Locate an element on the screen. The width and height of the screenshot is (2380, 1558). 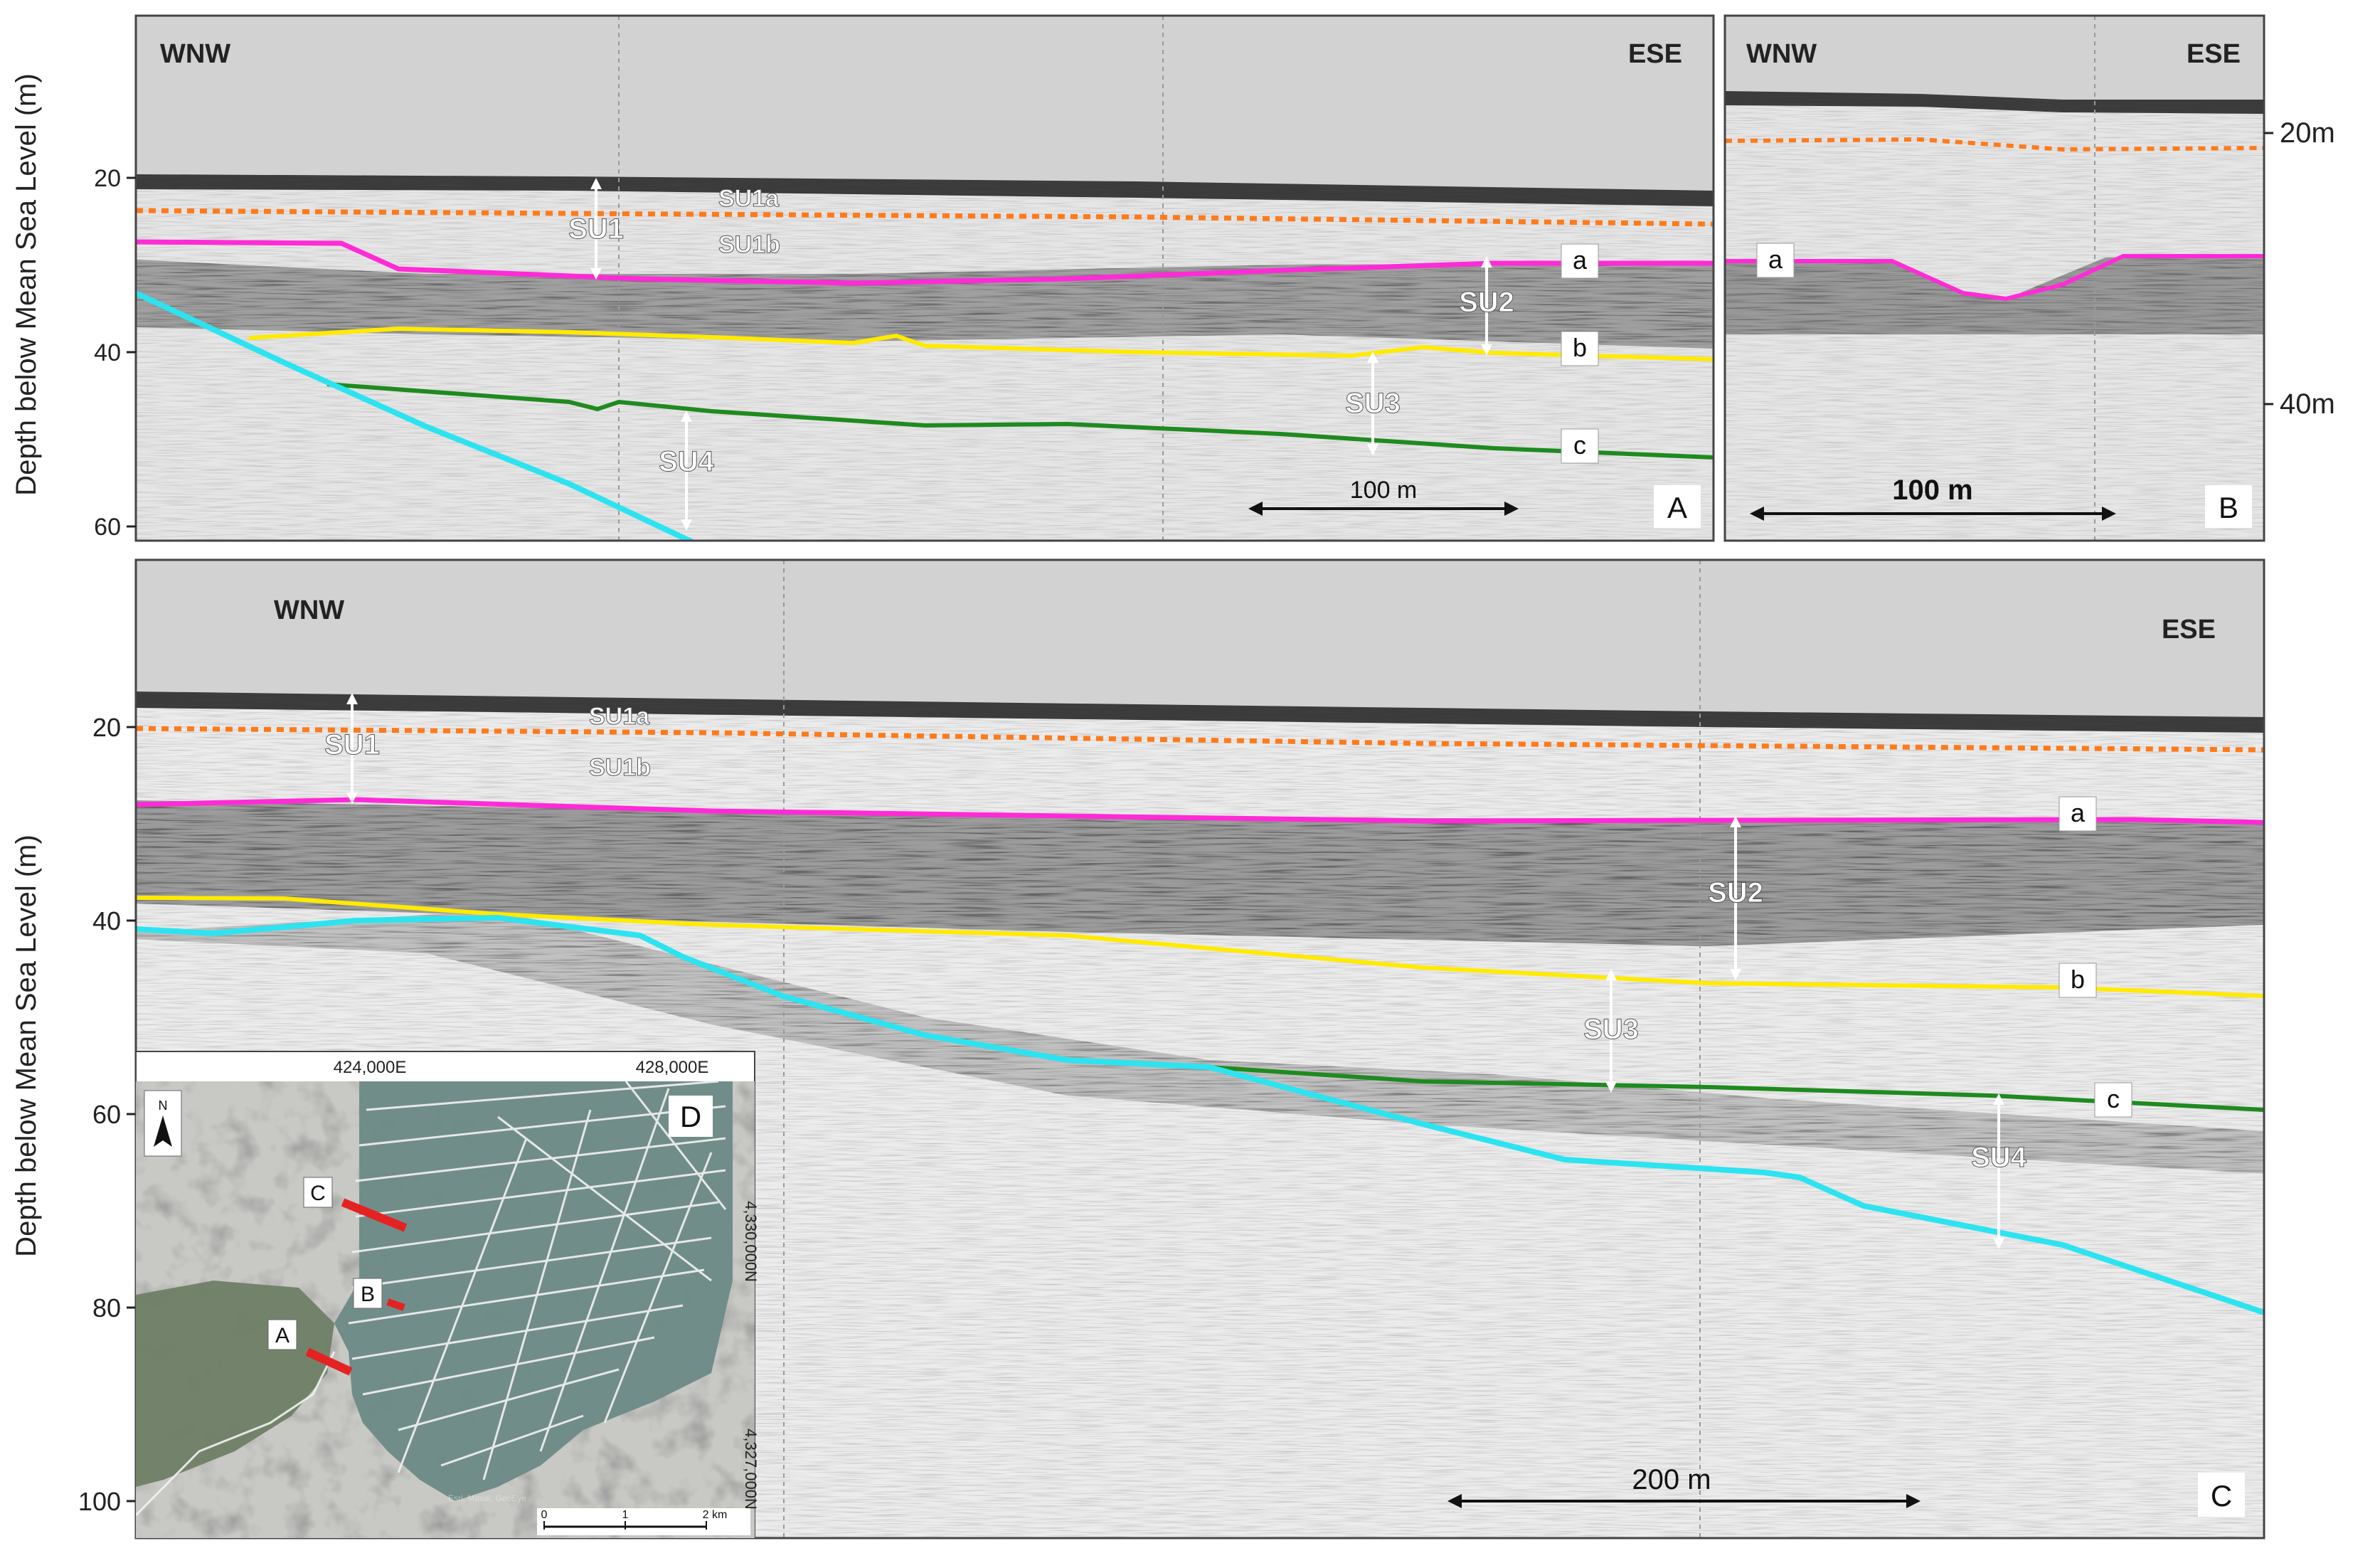
panel-c-letter: C is located at coordinates (2221, 1495).